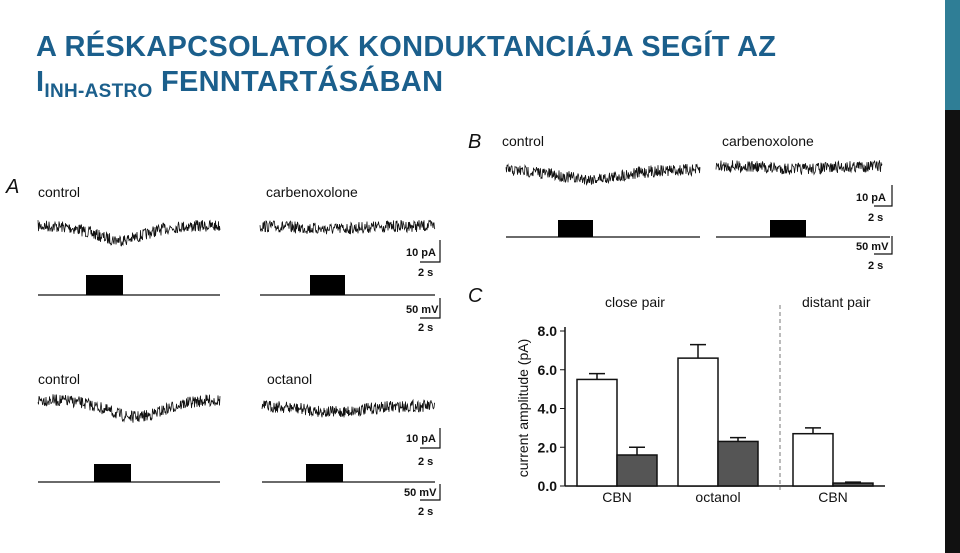 The height and width of the screenshot is (553, 960). What do you see at coordinates (475, 296) in the screenshot?
I see `panel-label: C` at bounding box center [475, 296].